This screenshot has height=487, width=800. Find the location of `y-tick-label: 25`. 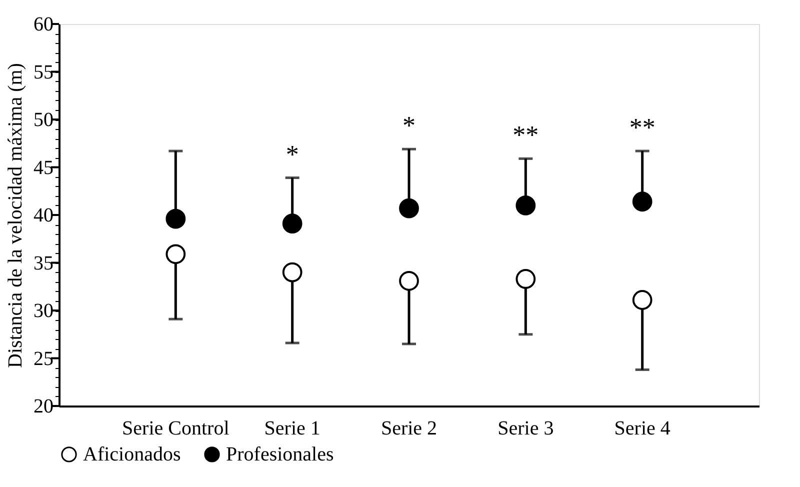

y-tick-label: 25 is located at coordinates (44, 359).